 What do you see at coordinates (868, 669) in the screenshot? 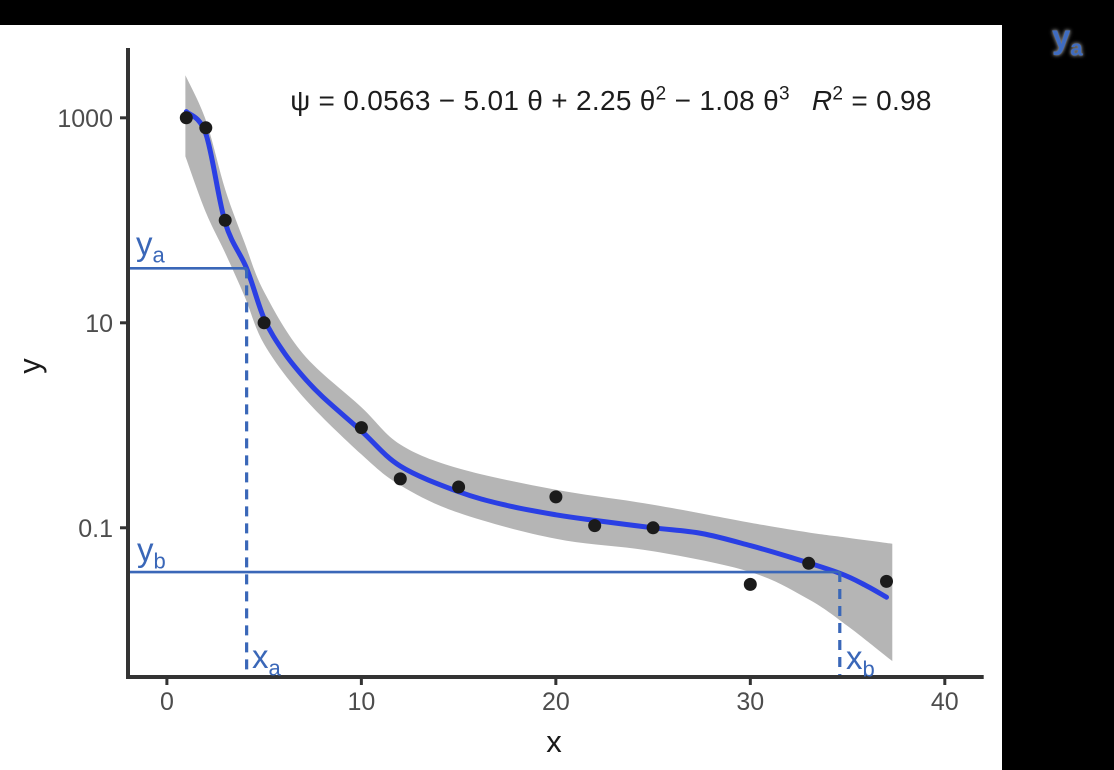
I see `xb-label-sub: b` at bounding box center [868, 669].